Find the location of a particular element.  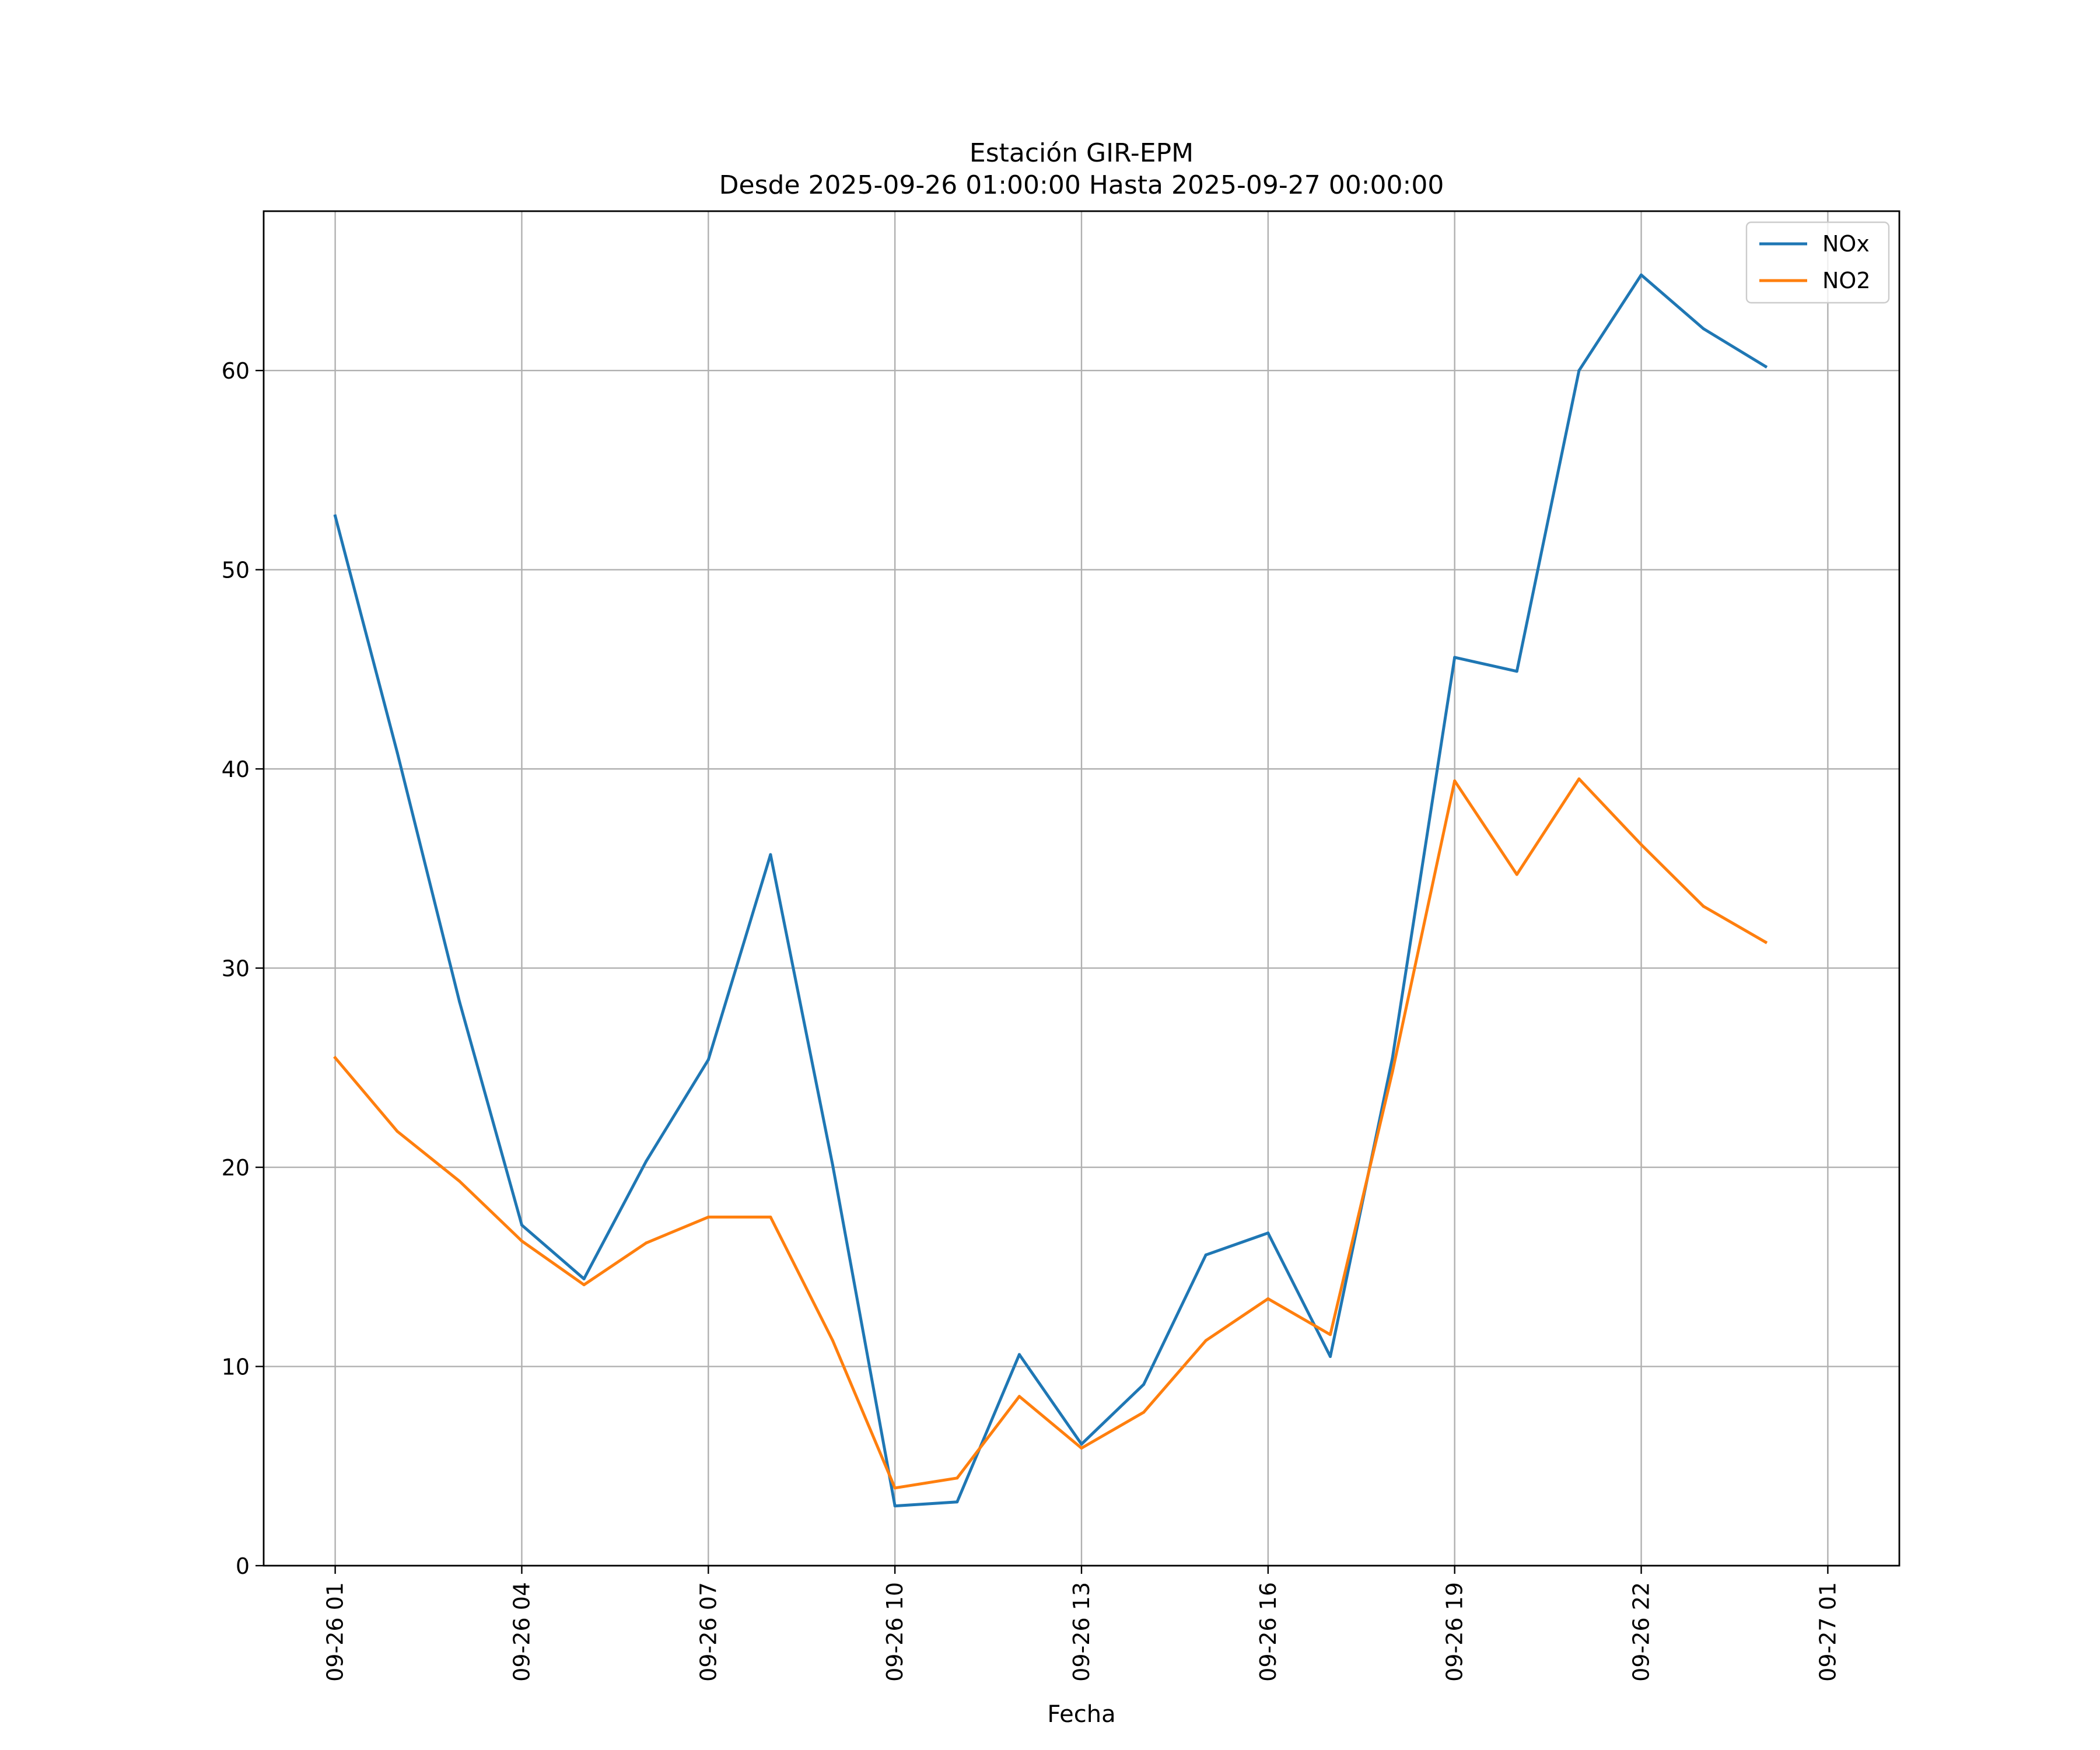

x-tick-label: 09-26 22 is located at coordinates (1641, 1632).